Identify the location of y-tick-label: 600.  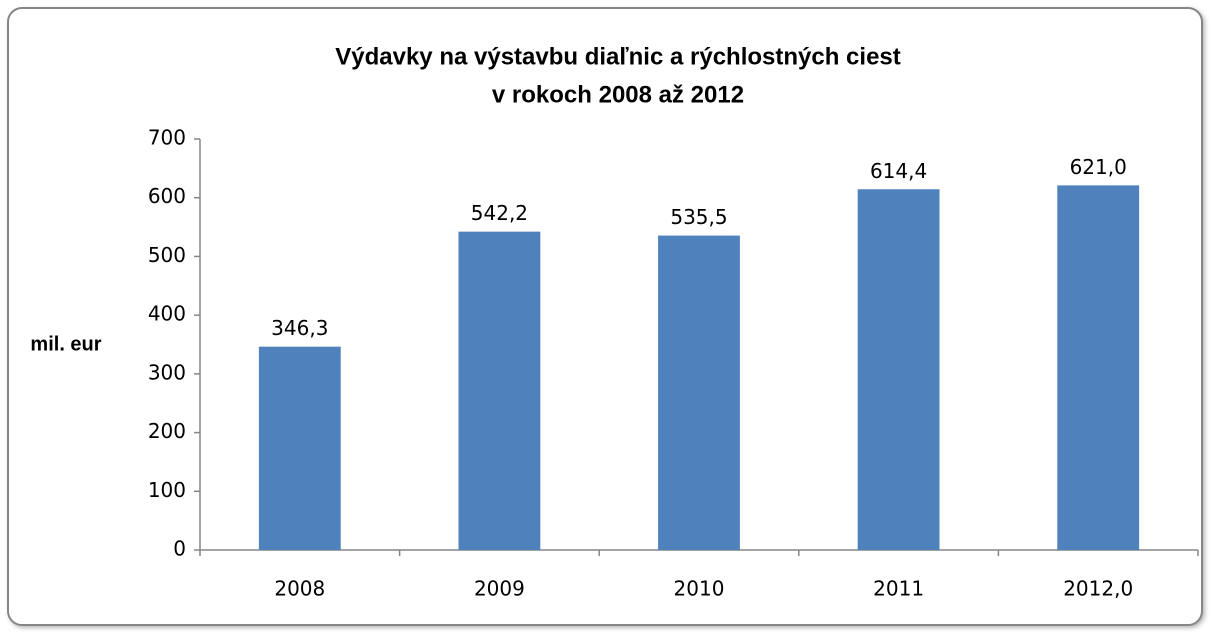
(167, 196).